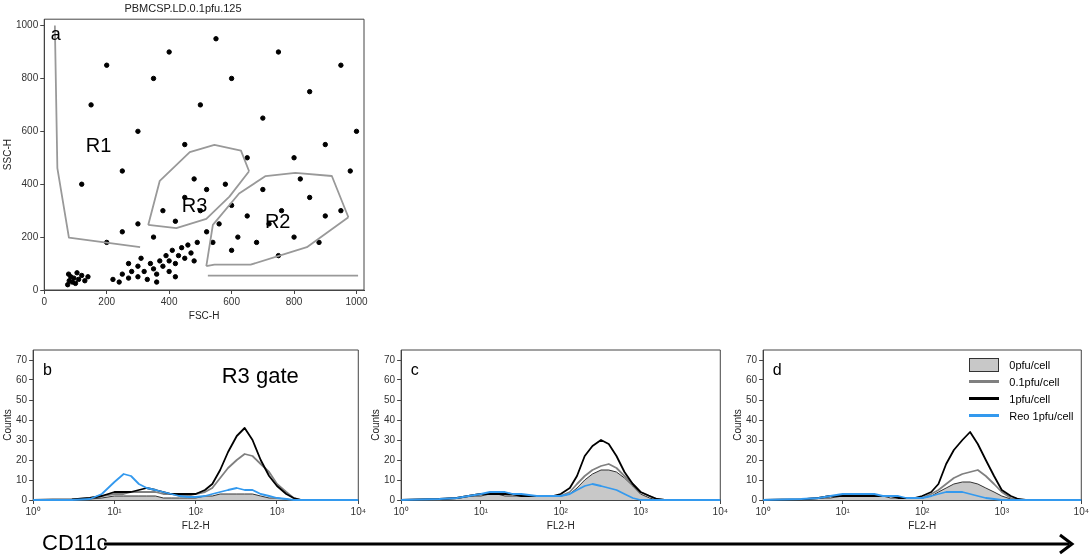 The height and width of the screenshot is (558, 1091). Describe the element at coordinates (1041, 415) in the screenshot. I see `legend-label: Reo 1pfu/cell` at that location.